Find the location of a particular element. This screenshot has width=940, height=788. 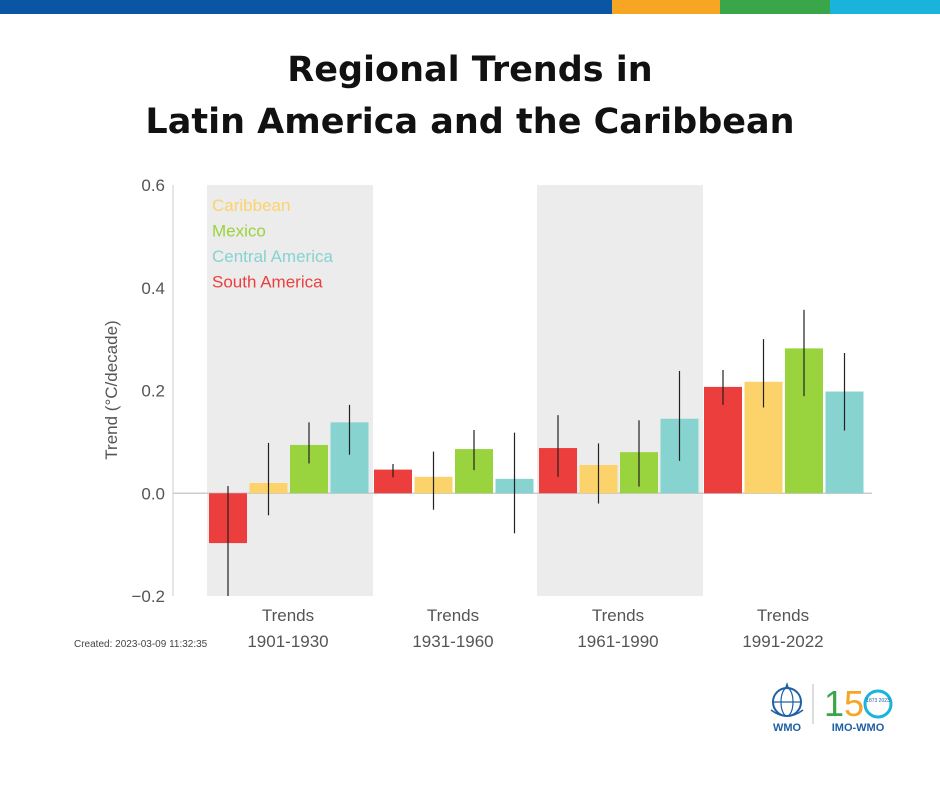

logo-area: 1 5 1873 2023 WMO IMO-WMO is located at coordinates (831, 710).